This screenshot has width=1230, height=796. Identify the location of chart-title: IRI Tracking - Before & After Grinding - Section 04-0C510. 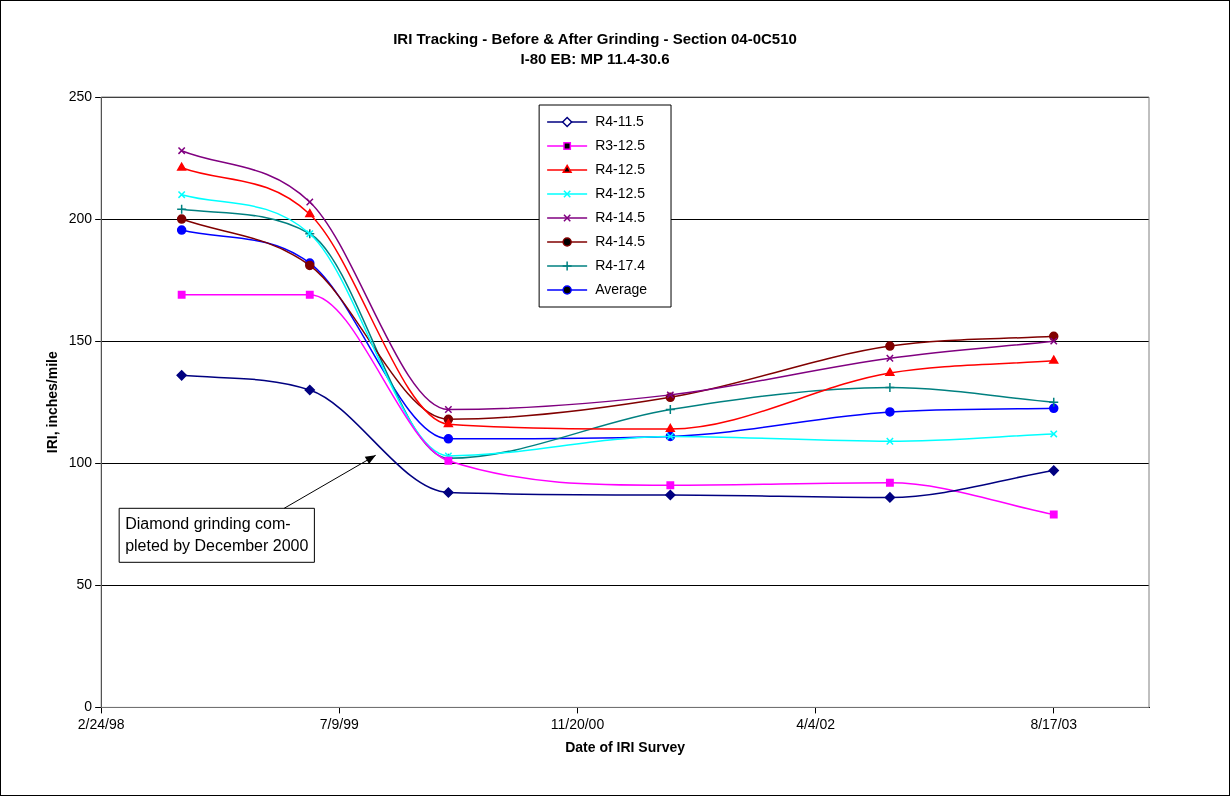
(595, 39).